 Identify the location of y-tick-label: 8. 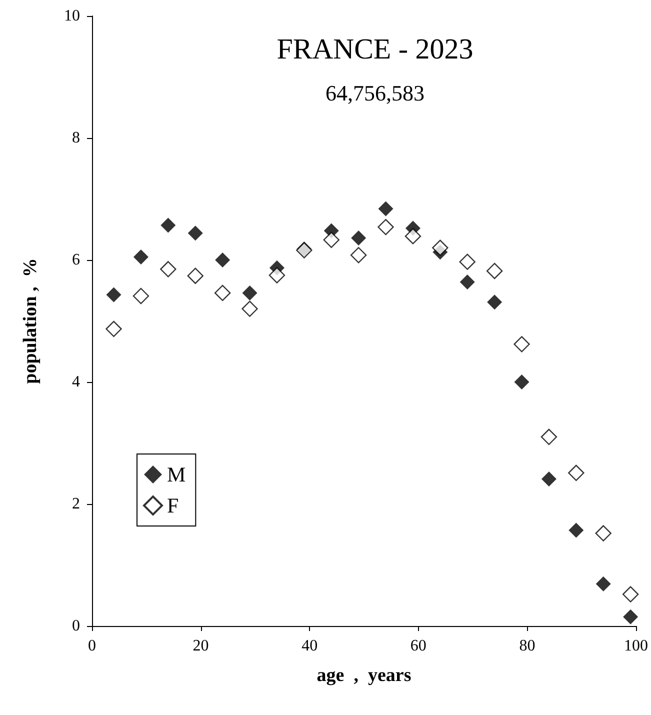
(76, 138).